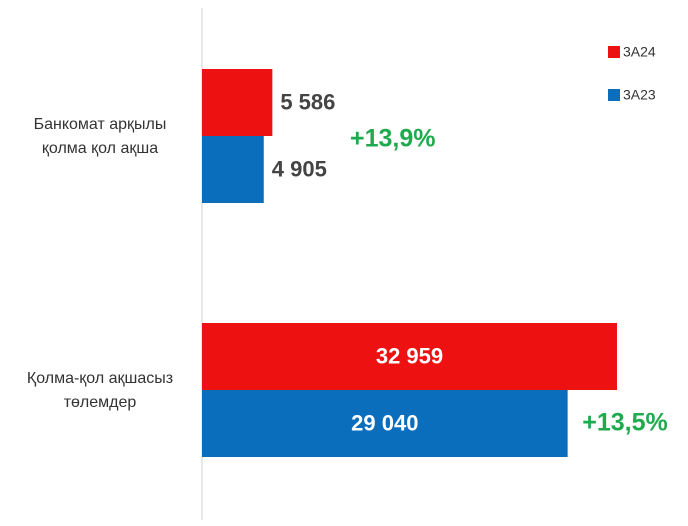 The width and height of the screenshot is (688, 526). What do you see at coordinates (100, 390) in the screenshot?
I see `category-label: Қолма-қол ақшасыз төлемдер` at bounding box center [100, 390].